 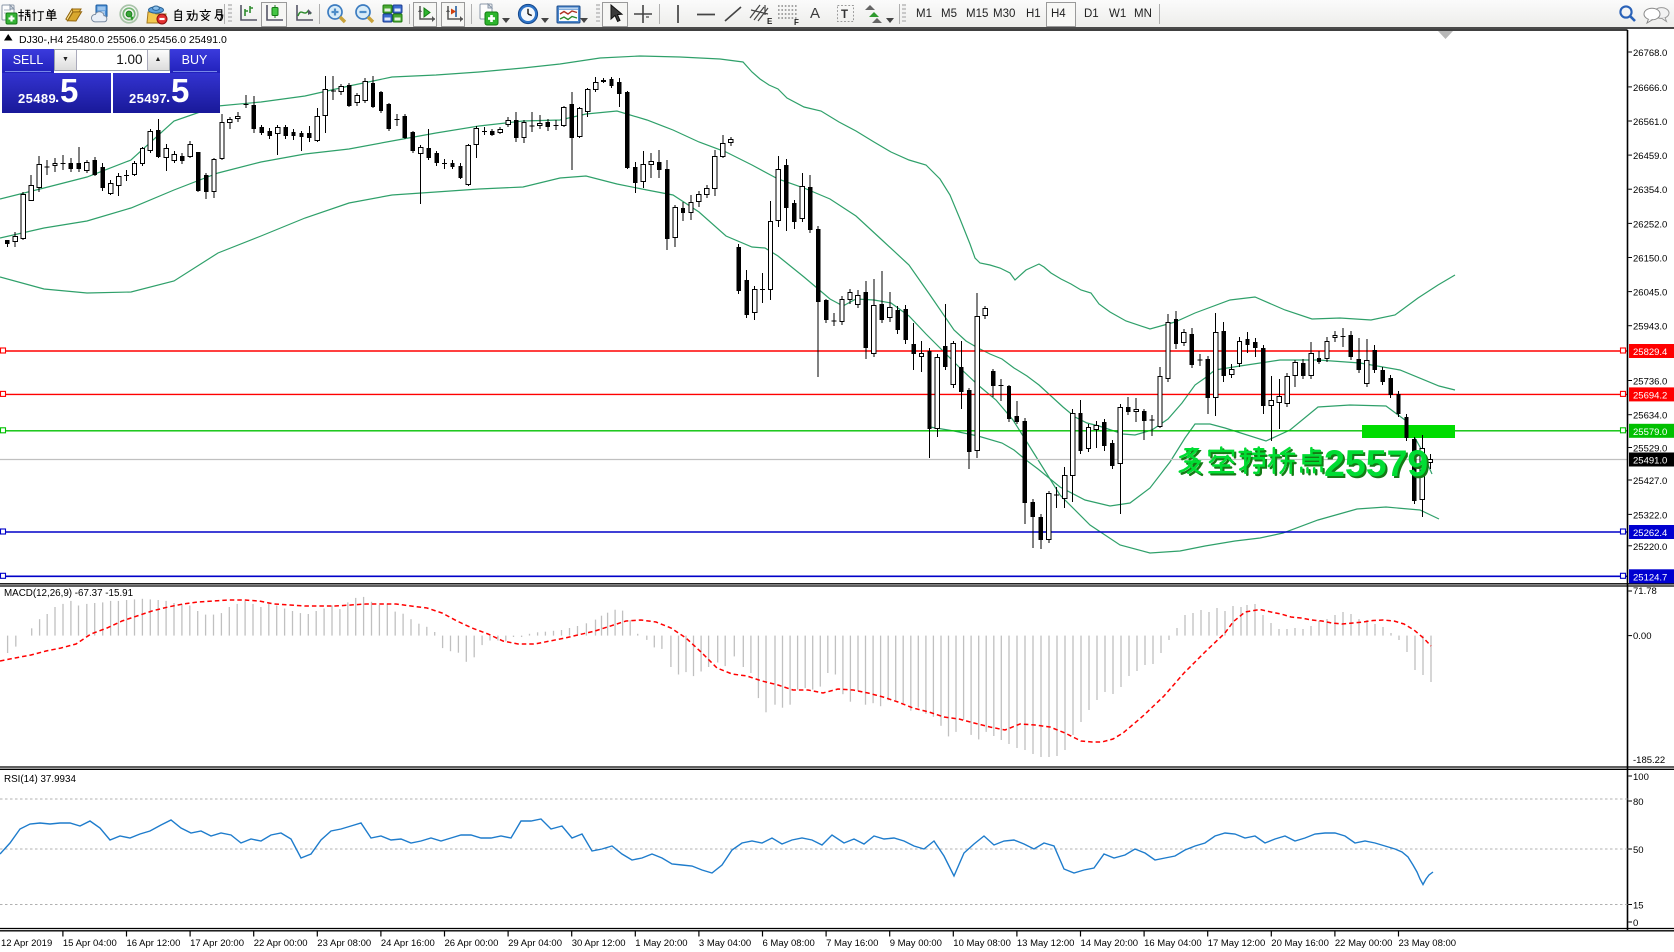 What do you see at coordinates (1173, 943) in the screenshot?
I see `svg-text: 16 May 04:00` at bounding box center [1173, 943].